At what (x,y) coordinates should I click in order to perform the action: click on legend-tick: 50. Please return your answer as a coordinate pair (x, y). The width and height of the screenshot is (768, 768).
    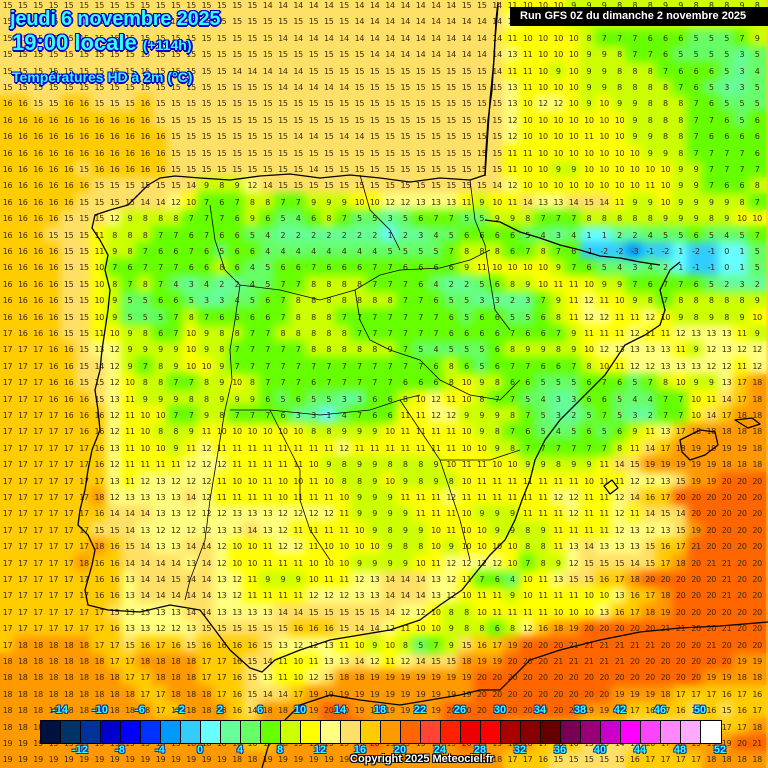
    Looking at the image, I should click on (700, 710).